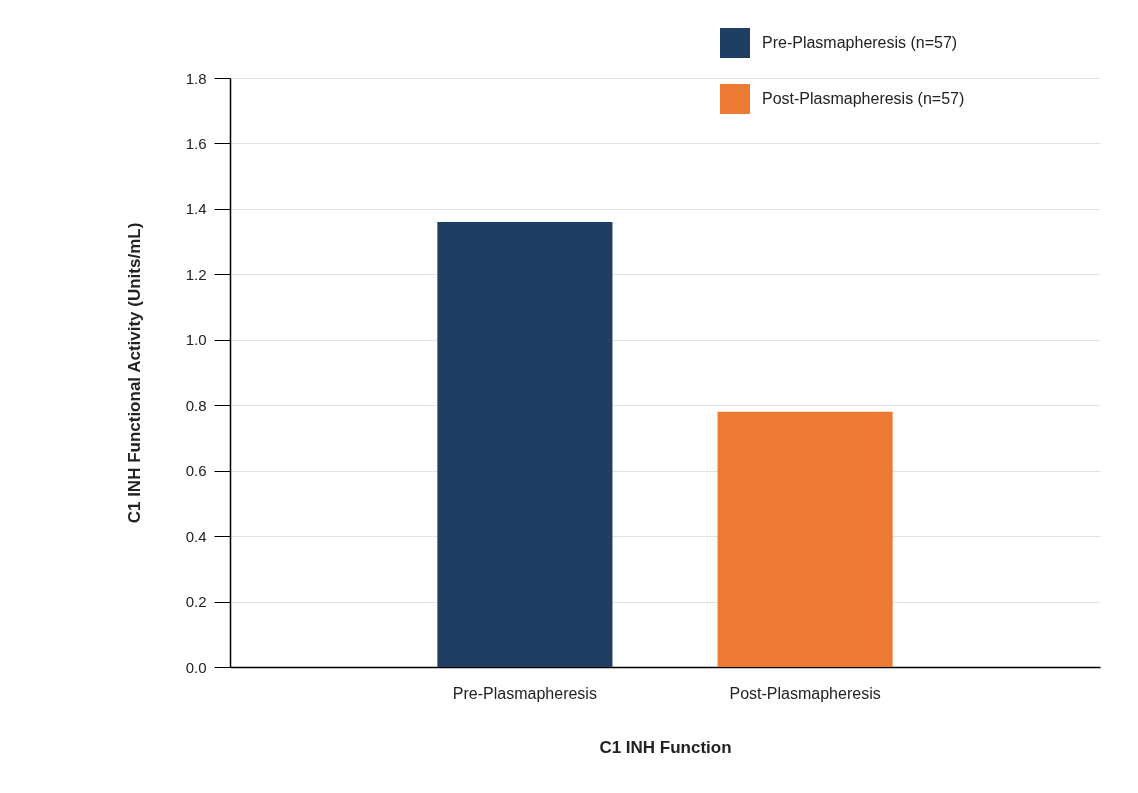 The height and width of the screenshot is (793, 1138). Describe the element at coordinates (134, 373) in the screenshot. I see `y-axis-title: C1 INH Functional Activity (Units/mL)` at that location.